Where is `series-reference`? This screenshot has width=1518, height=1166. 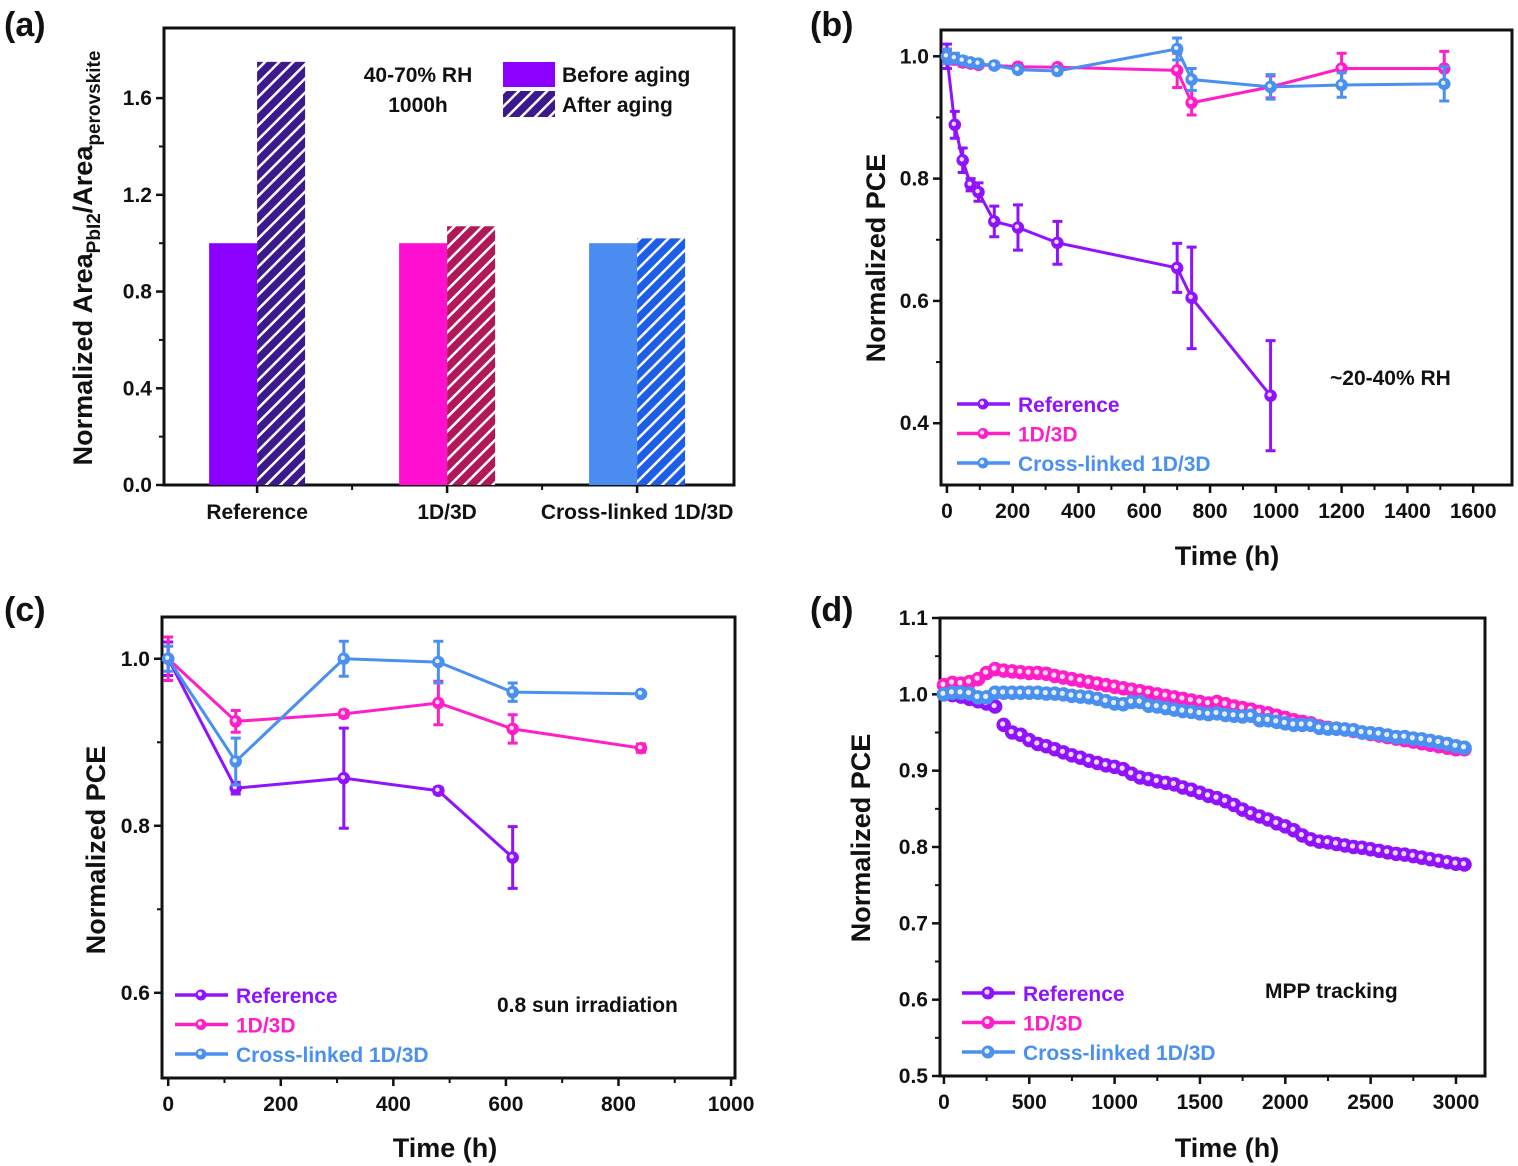
series-reference is located at coordinates (340, 765).